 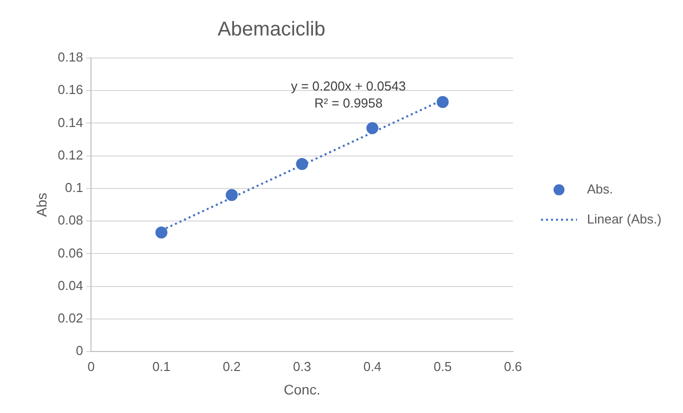 I want to click on y-tick-label: 0.06, so click(x=71, y=252).